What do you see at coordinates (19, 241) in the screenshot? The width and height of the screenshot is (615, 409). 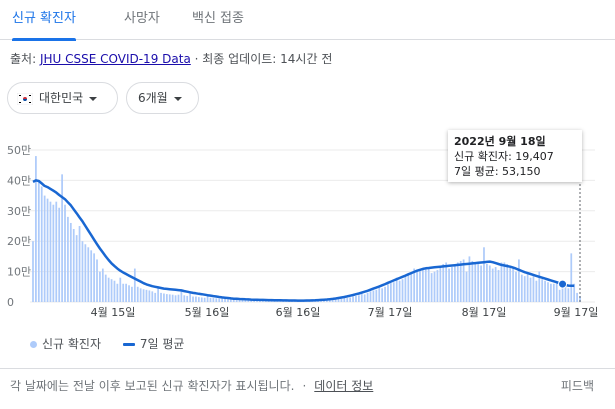 I see `y-tick-label: 20만` at bounding box center [19, 241].